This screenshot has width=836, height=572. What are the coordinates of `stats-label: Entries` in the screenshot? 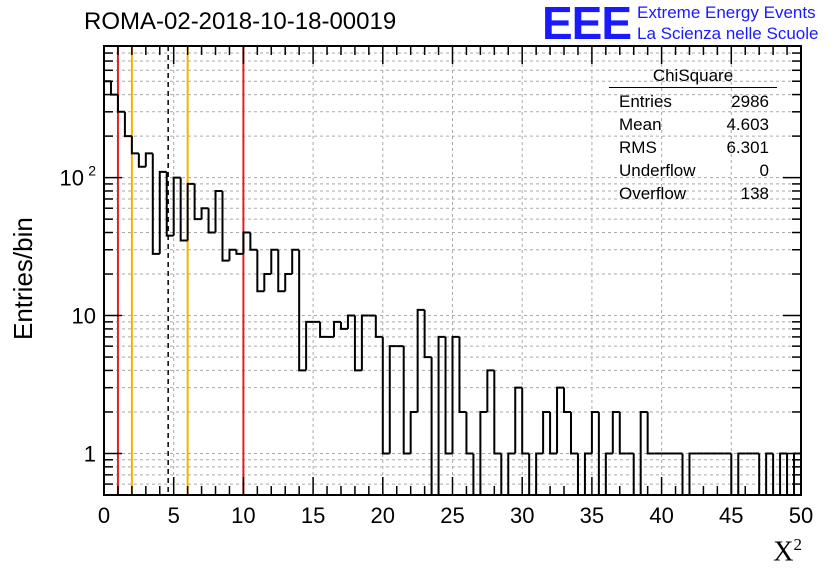 It's located at (645, 101).